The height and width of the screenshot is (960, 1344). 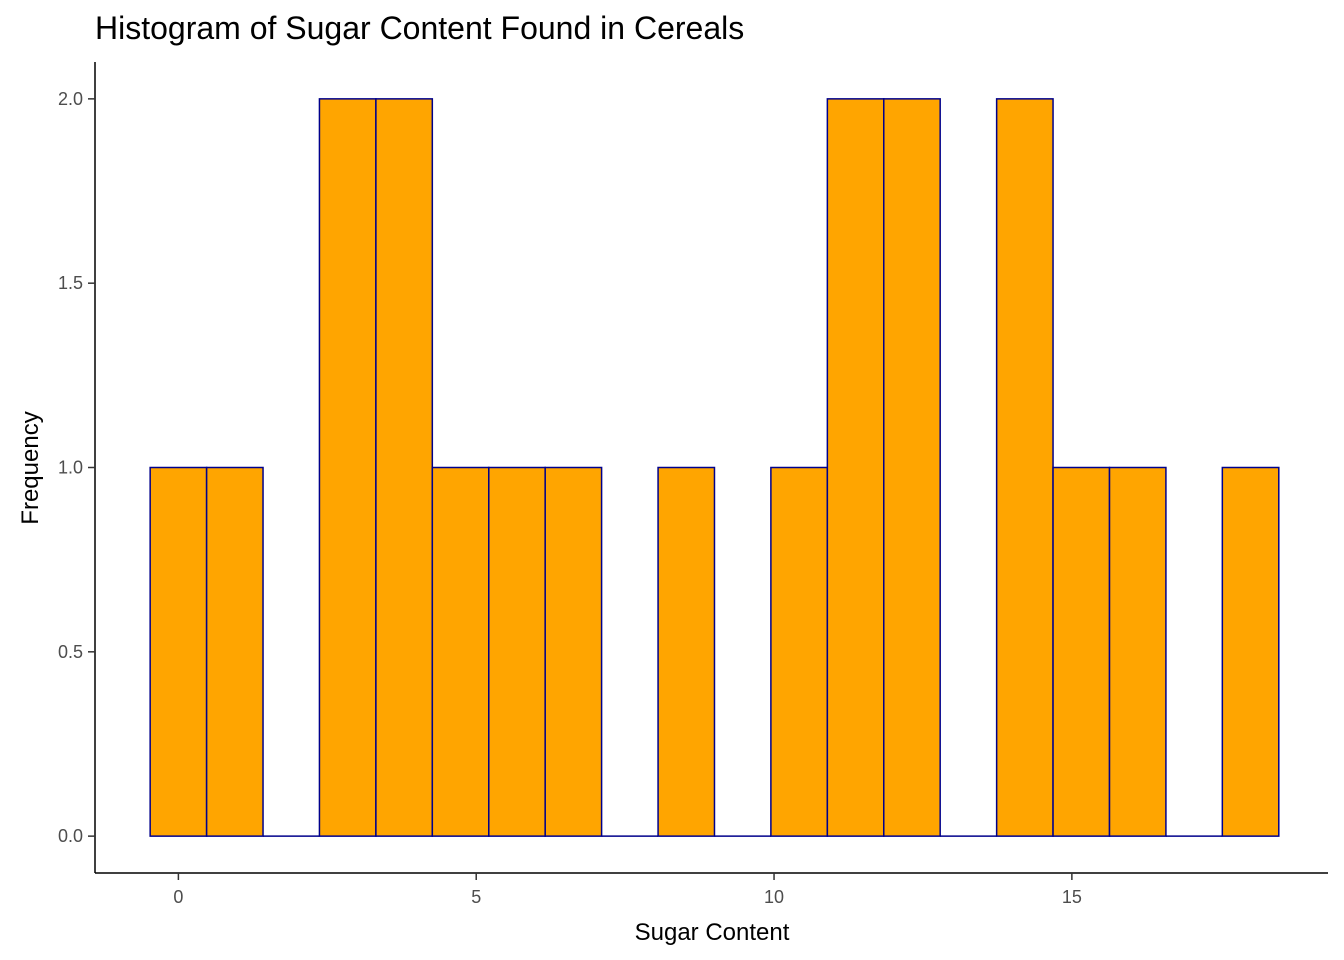 What do you see at coordinates (774, 897) in the screenshot?
I see `x-tick-label: 10` at bounding box center [774, 897].